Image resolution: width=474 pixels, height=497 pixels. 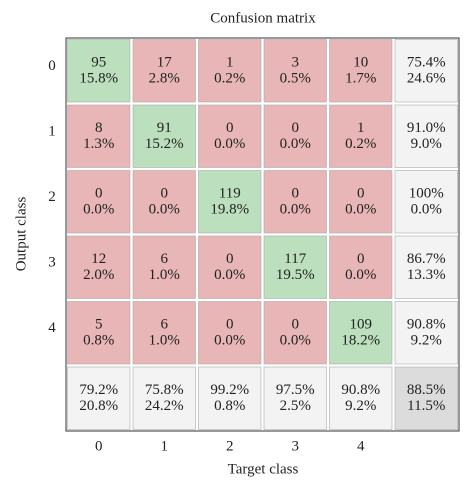 I want to click on summary-text-top: 79.2%, so click(x=98, y=390).